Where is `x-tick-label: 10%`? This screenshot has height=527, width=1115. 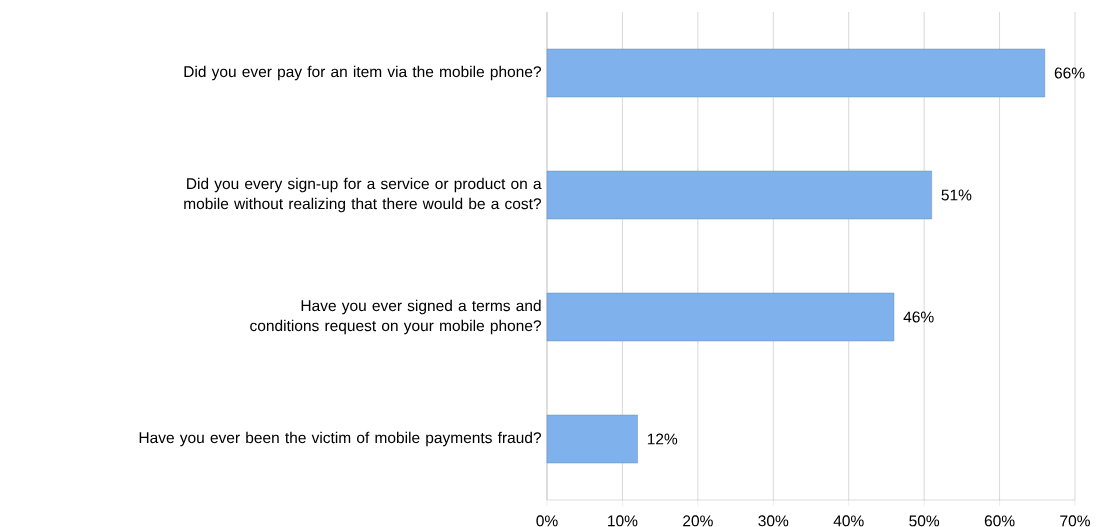 x-tick-label: 10% is located at coordinates (623, 521).